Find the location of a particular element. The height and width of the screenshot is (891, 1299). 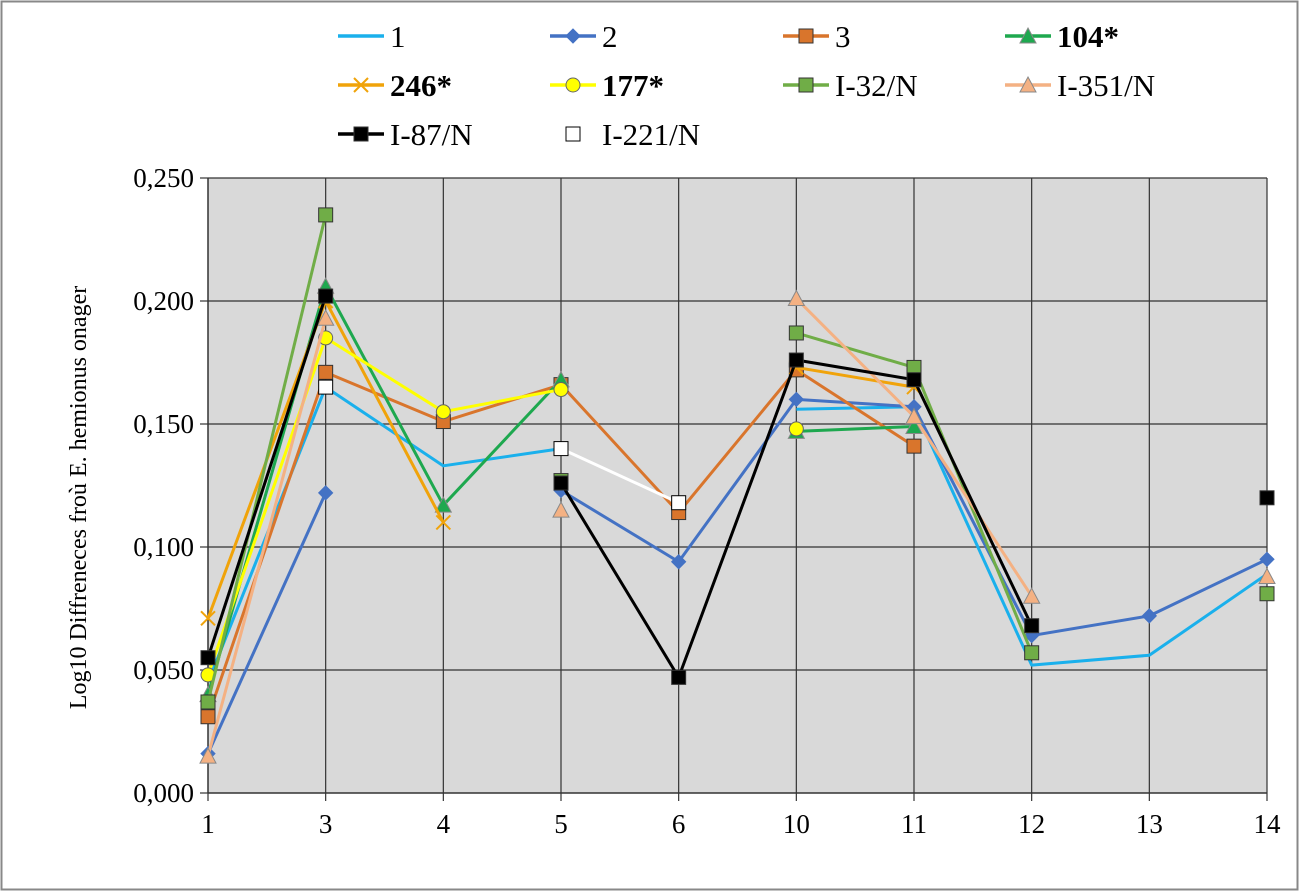

legend-label: 2 is located at coordinates (610, 36).